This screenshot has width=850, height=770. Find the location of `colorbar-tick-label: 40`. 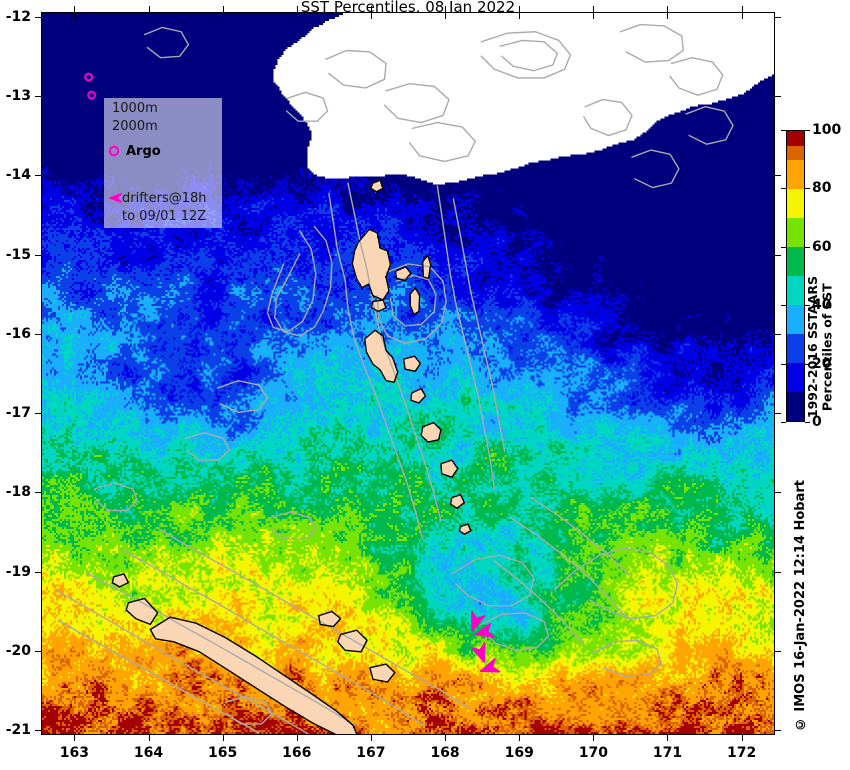

colorbar-tick-label: 40 is located at coordinates (822, 305).